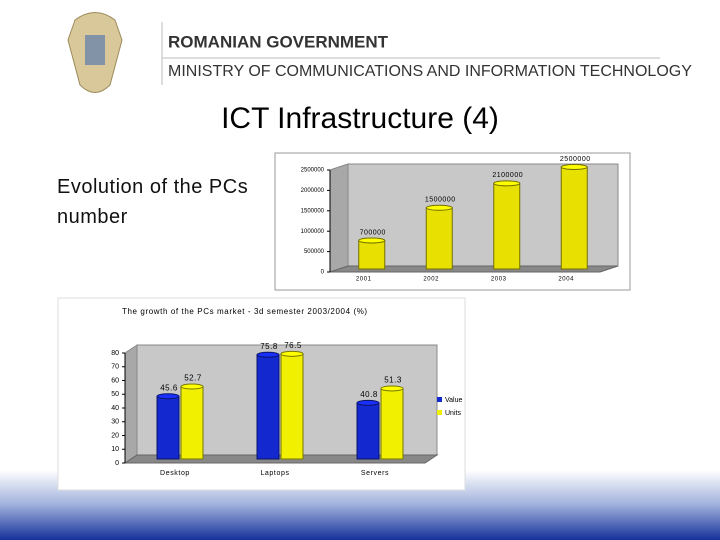 This screenshot has width=720, height=540. Describe the element at coordinates (274, 473) in the screenshot. I see `x-tick-label: Laptops` at that location.